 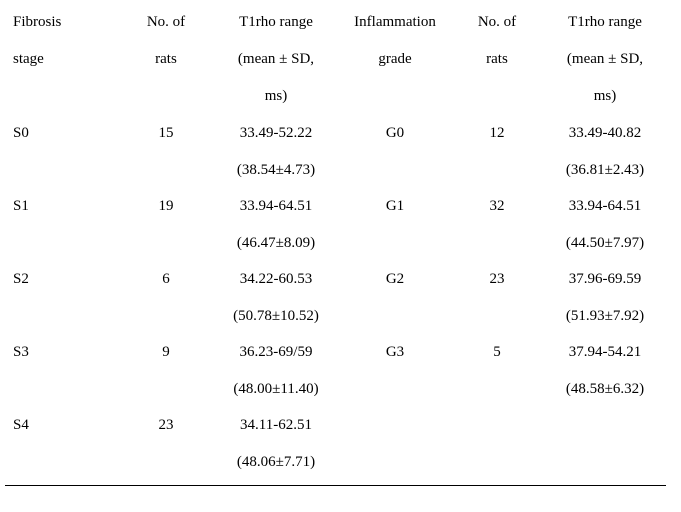 What do you see at coordinates (276, 425) in the screenshot?
I see `table-cell: 34.11-62.51` at bounding box center [276, 425].